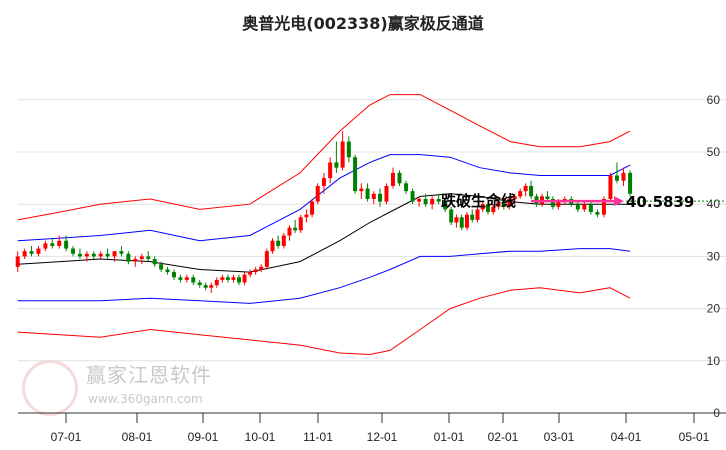 This screenshot has width=726, height=450. Describe the element at coordinates (324, 276) in the screenshot. I see `band-lower-inner` at that location.